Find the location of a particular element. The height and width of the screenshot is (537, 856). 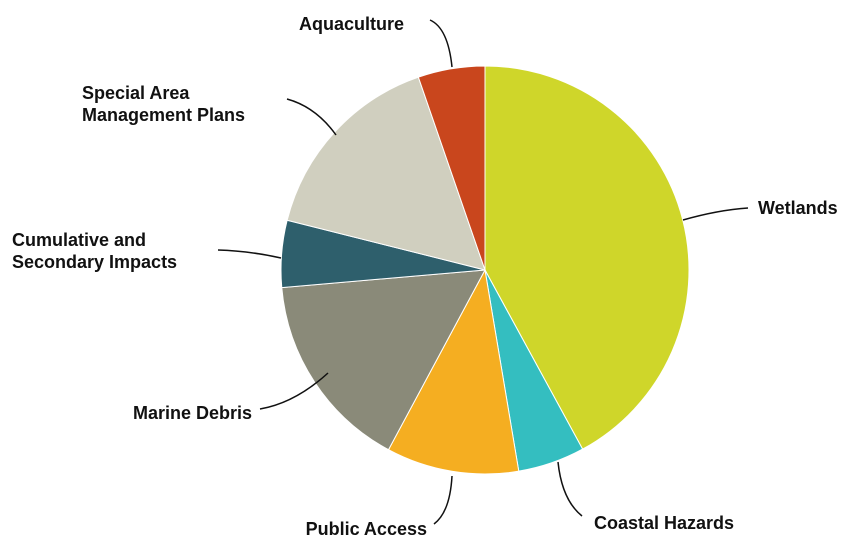

slice-label-line: Cumulative and is located at coordinates (79, 240).